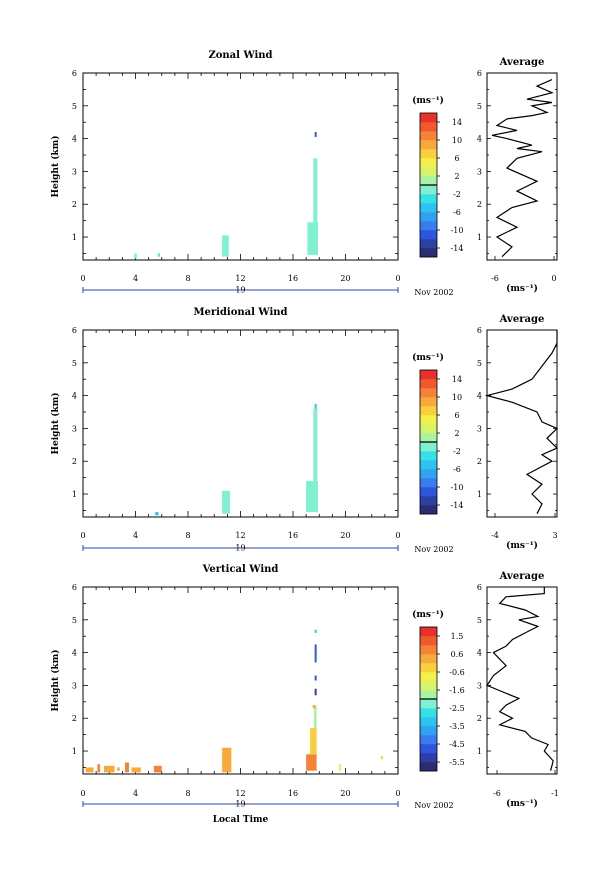 The width and height of the screenshot is (610, 873). What do you see at coordinates (457, 397) in the screenshot?
I see `colorbar-label: 10` at bounding box center [457, 397].